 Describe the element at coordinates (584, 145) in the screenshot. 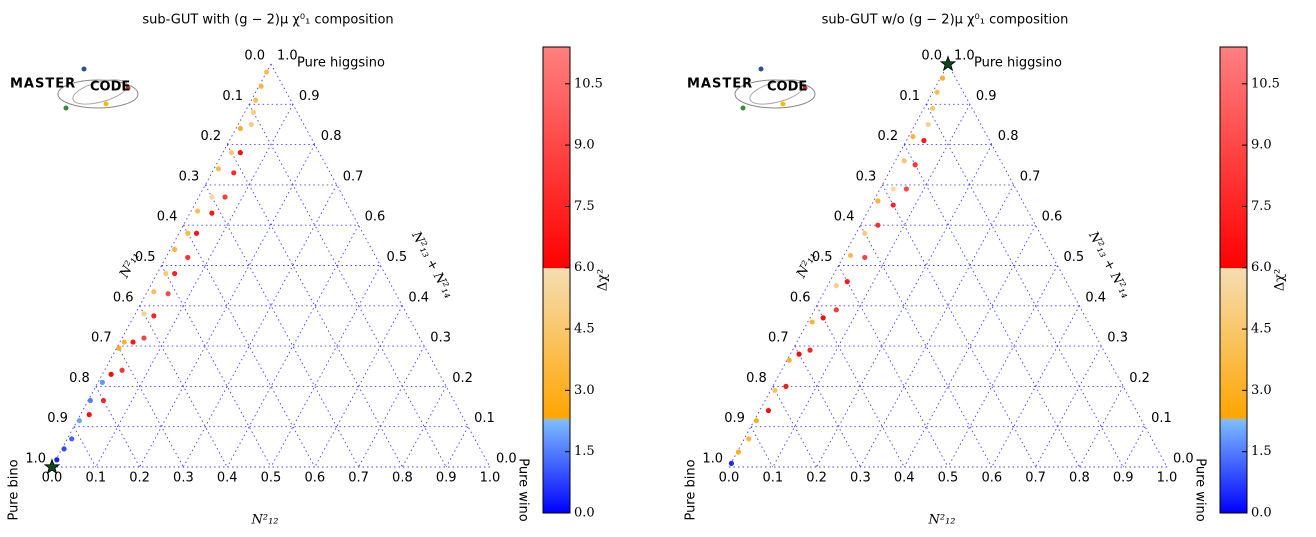

I see `colorbar-tick-label: 9.0` at that location.